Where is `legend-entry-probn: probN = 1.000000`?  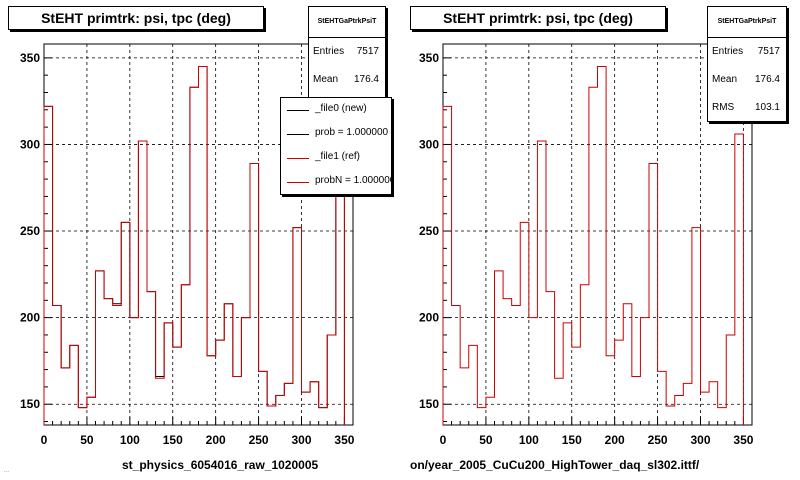 legend-entry-probn: probN = 1.000000 is located at coordinates (336, 182).